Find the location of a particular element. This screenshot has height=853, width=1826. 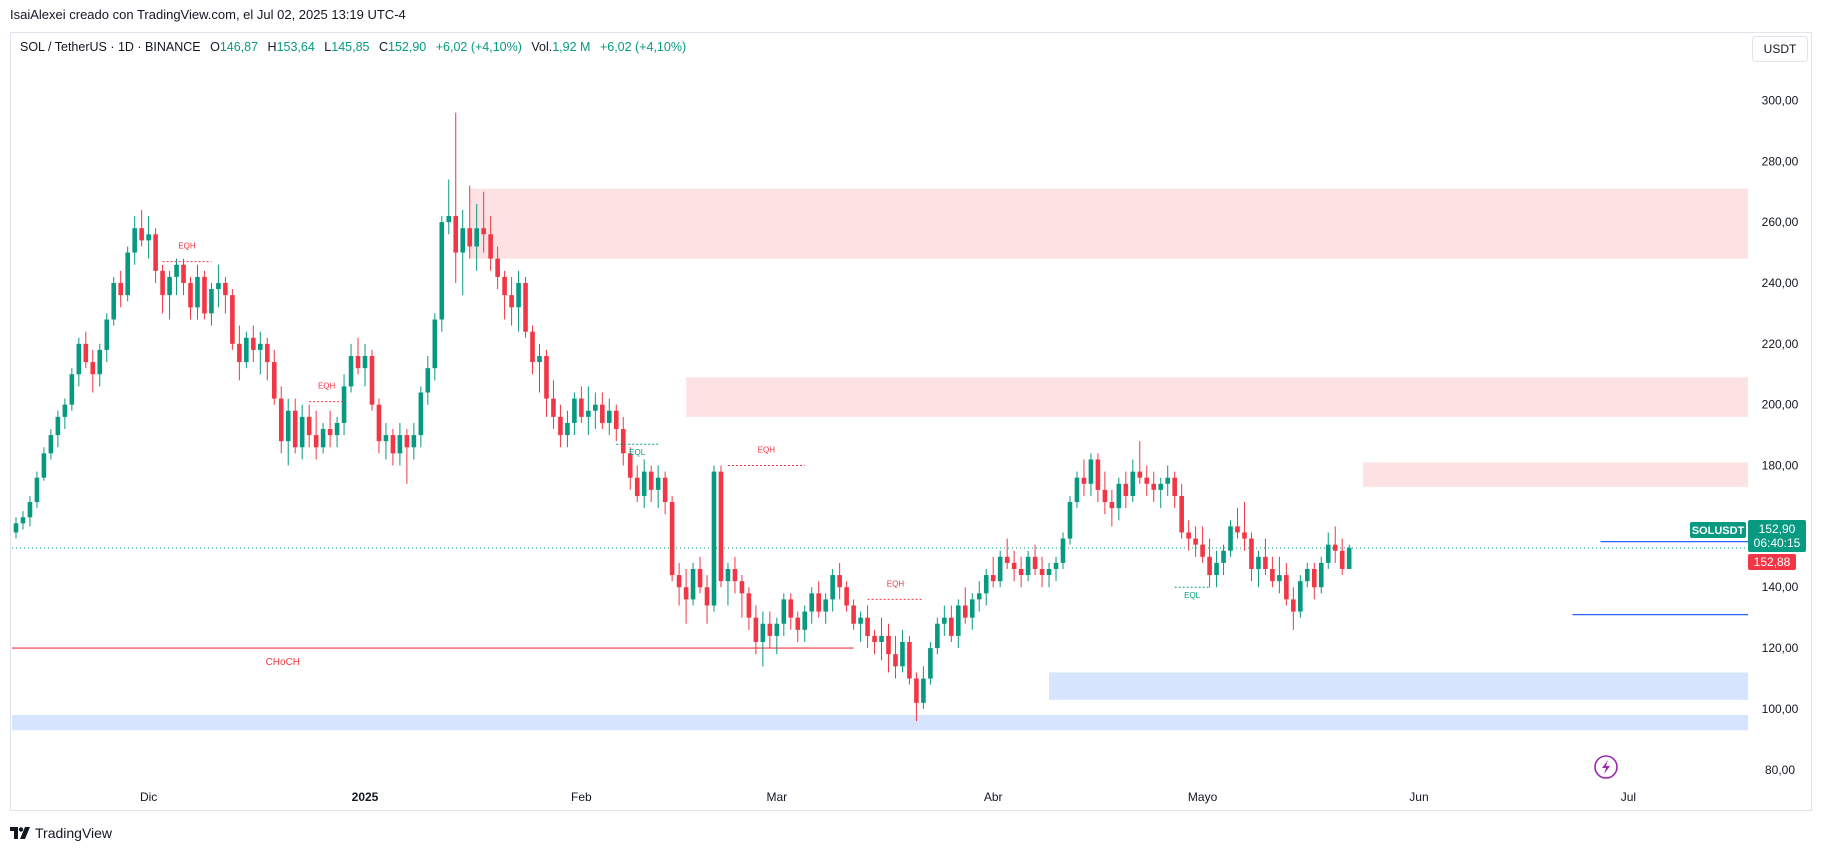

bid-price-label: 152,88 is located at coordinates (1772, 562).